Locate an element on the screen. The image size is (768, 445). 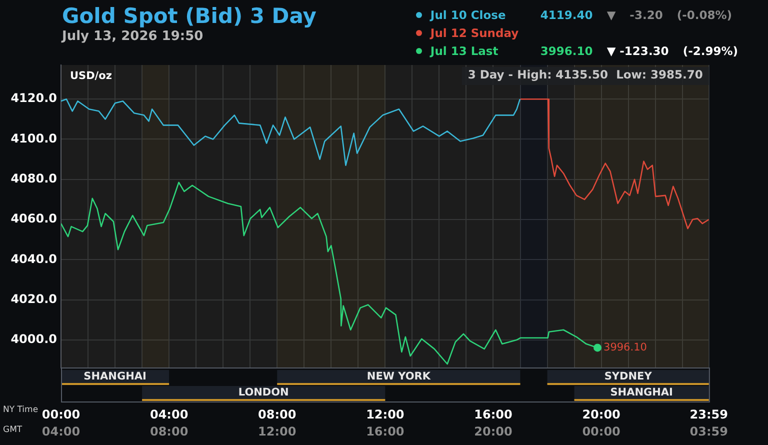
x-tick-label: 20:00 is located at coordinates (601, 414).